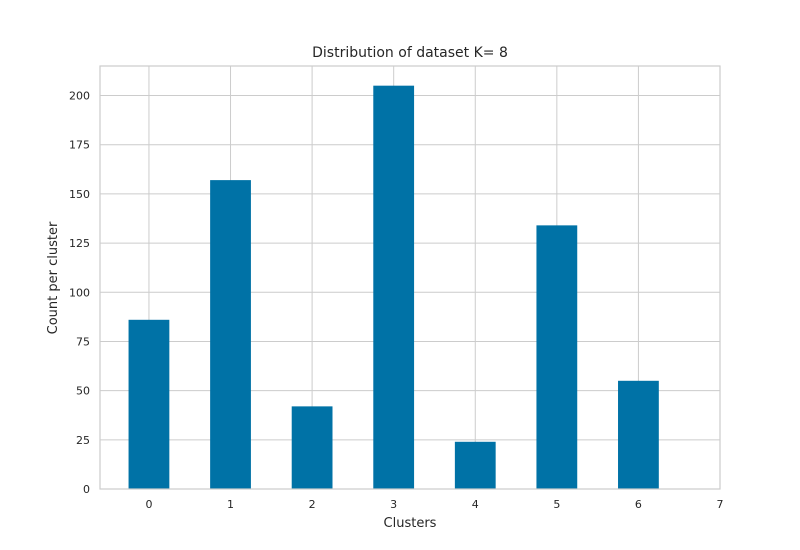 This screenshot has height=550, width=800. I want to click on y-tick-label: 25, so click(83, 440).